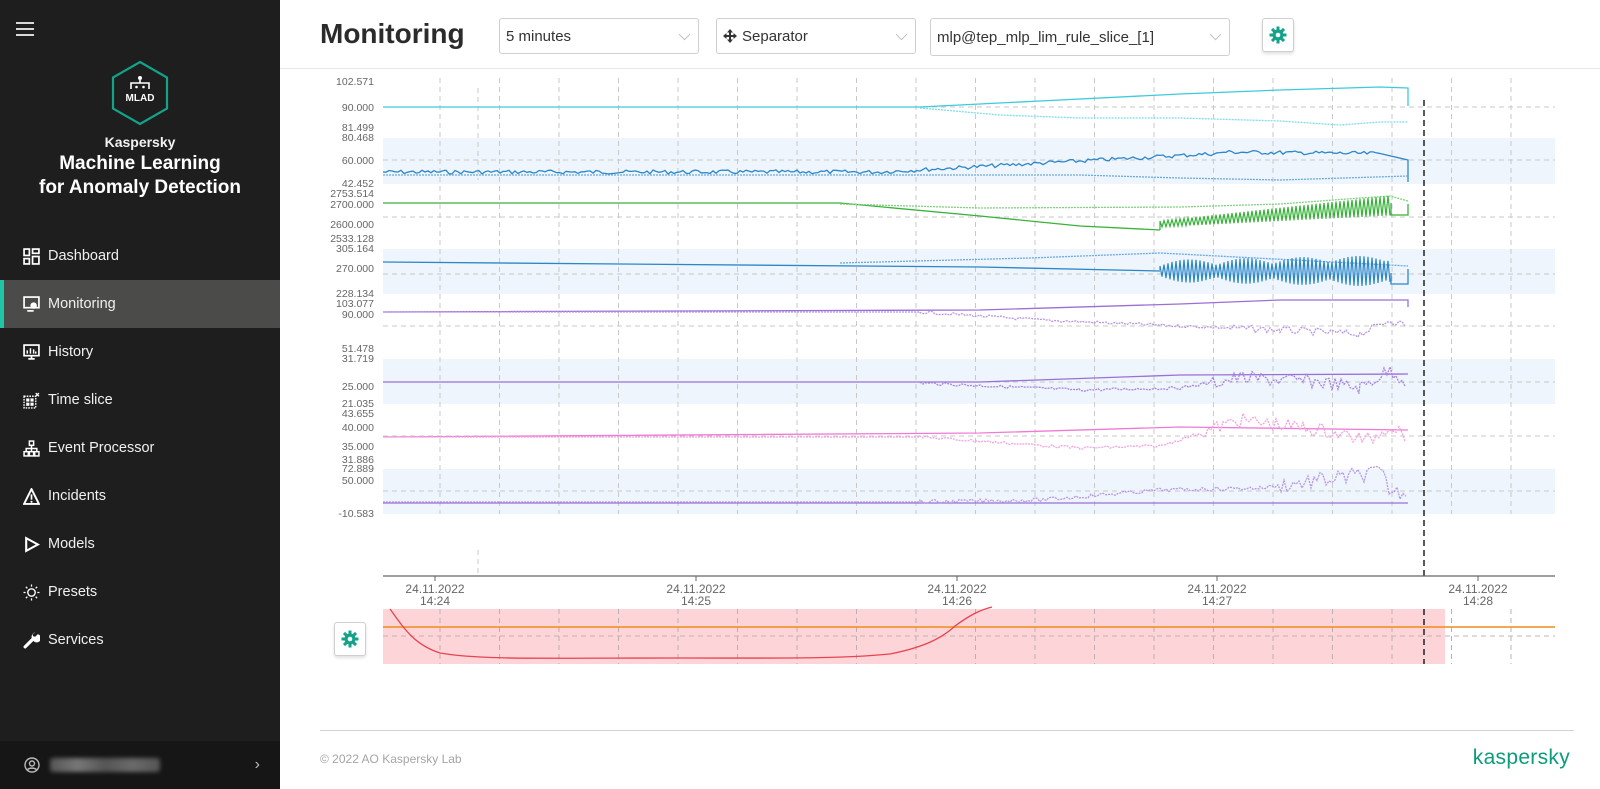  Describe the element at coordinates (1275, 271) in the screenshot. I see `series-tag4-oscillation` at that location.